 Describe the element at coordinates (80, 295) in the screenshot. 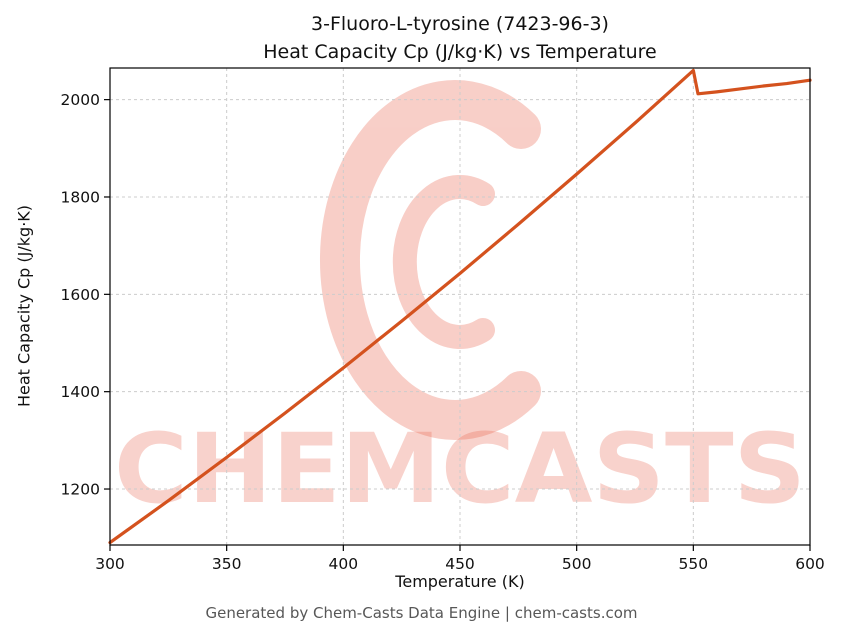

I see `y-tick-label: 1600` at that location.